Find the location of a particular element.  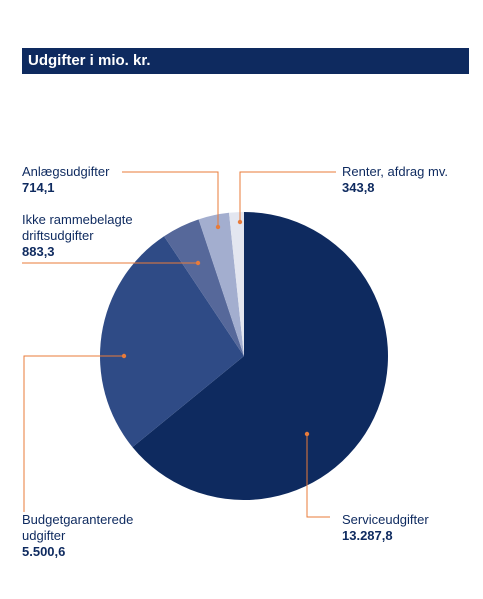

leader-renter is located at coordinates (287, 196).